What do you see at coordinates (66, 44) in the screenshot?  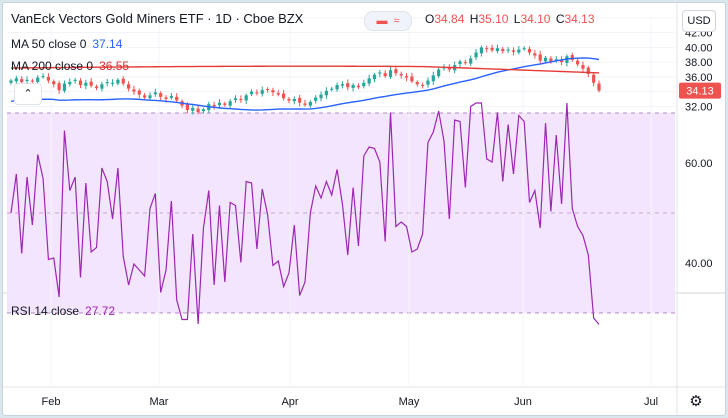 I see `ma50-legend: MA 50 close 0 37.14` at bounding box center [66, 44].